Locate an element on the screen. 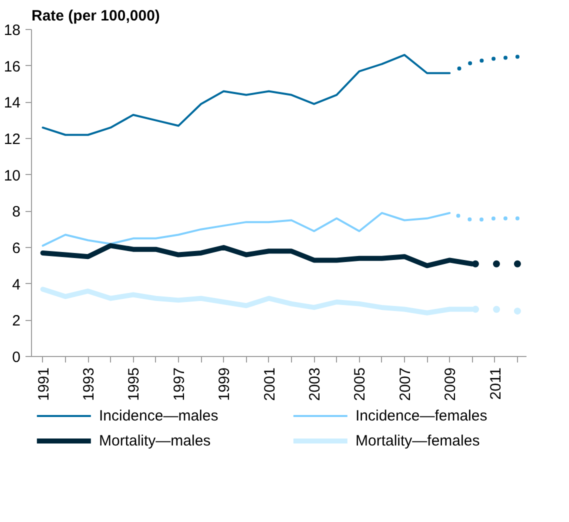  y-tick-label: 10 is located at coordinates (12, 175).